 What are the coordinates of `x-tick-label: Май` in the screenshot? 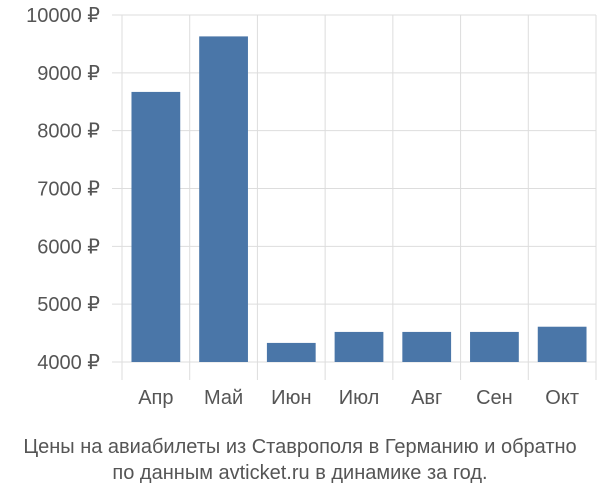 It's located at (223, 398).